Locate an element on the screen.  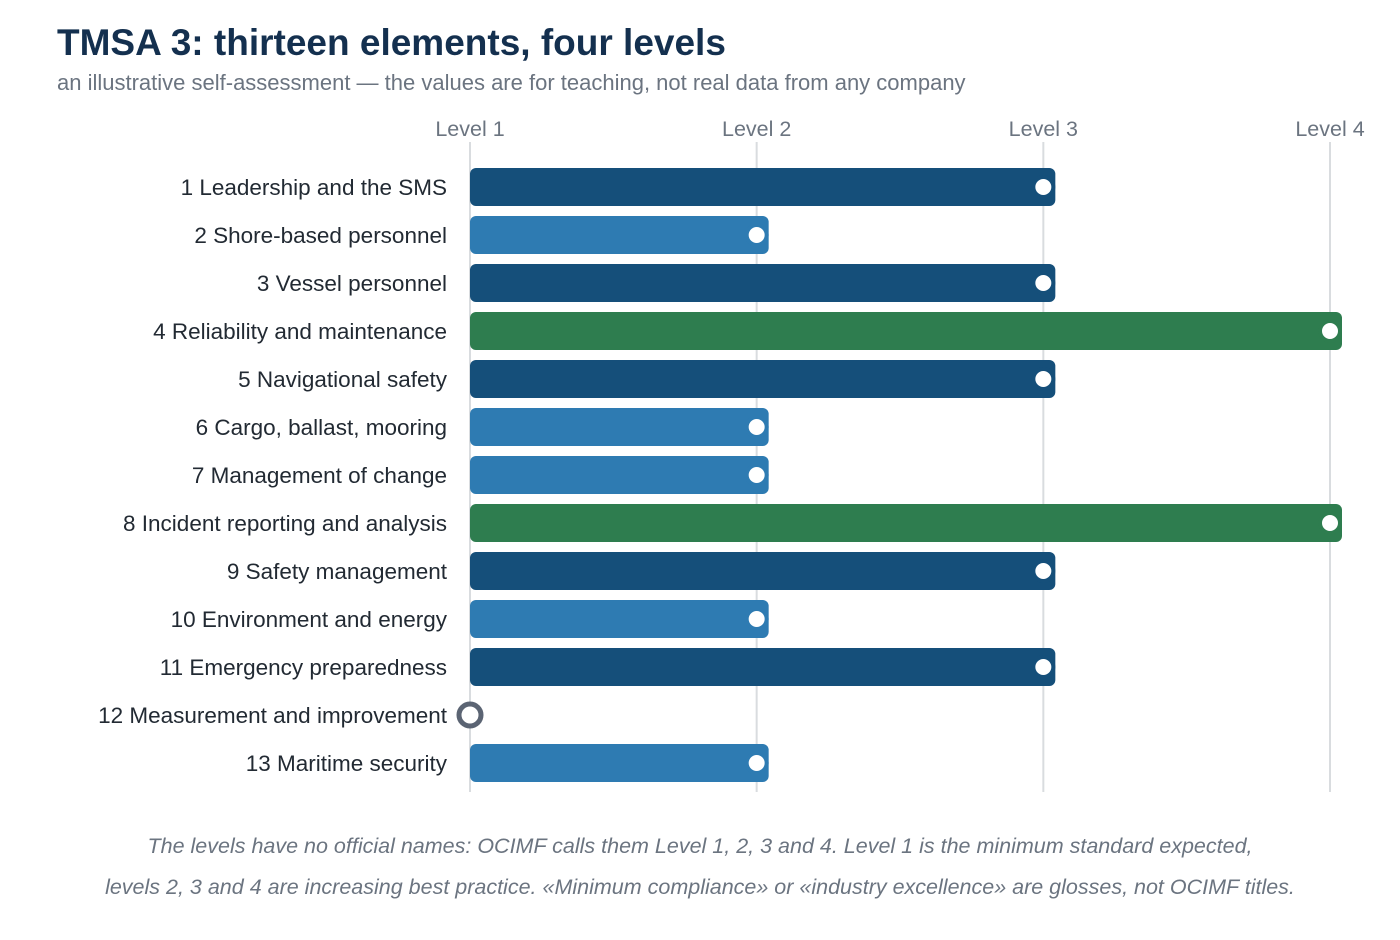
category-label: 1 Leadership and the SMS is located at coordinates (314, 187).